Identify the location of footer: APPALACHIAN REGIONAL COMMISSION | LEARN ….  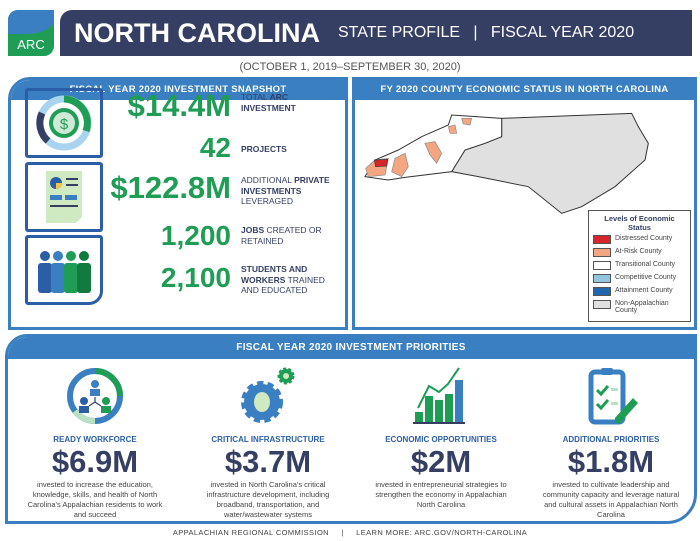
(350, 532).